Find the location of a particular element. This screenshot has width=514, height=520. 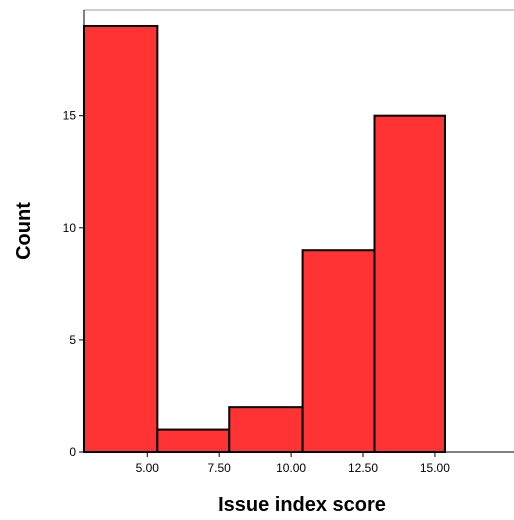

x-axis-title: Issue index score is located at coordinates (302, 505).